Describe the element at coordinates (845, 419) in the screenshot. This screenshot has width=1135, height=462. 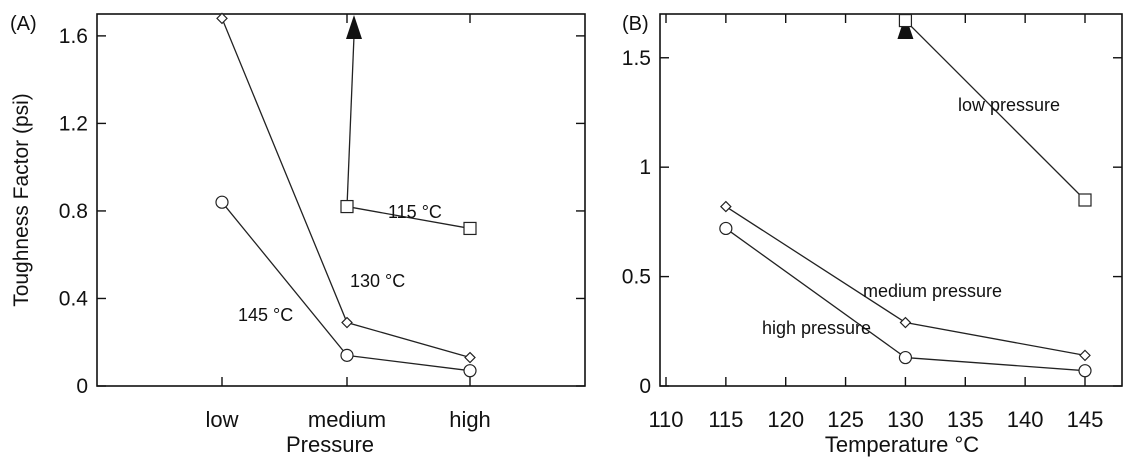
I see `panel-b-x-tick-label-125: 125` at that location.